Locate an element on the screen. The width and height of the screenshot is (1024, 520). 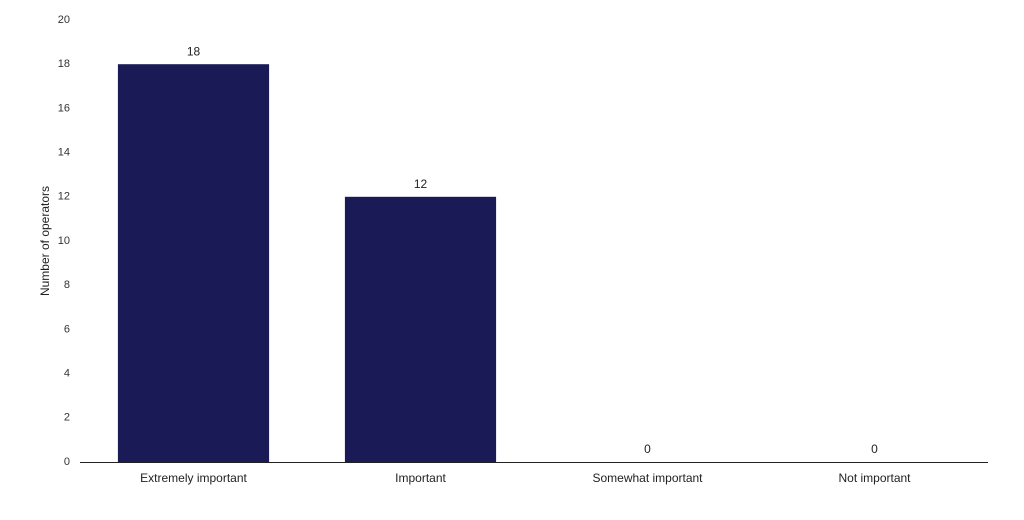
x-tick-label: Somewhat important is located at coordinates (647, 478).